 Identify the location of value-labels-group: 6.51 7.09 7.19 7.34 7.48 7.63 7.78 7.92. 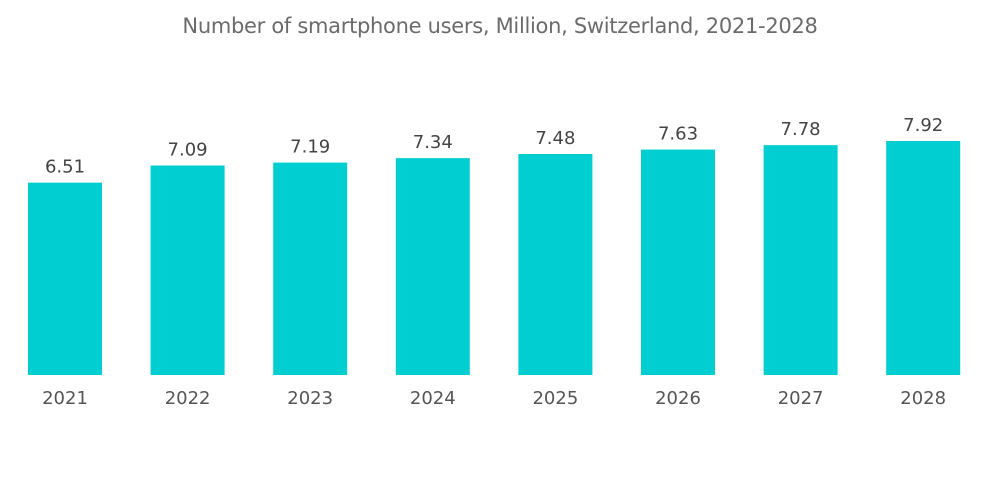
(494, 146).